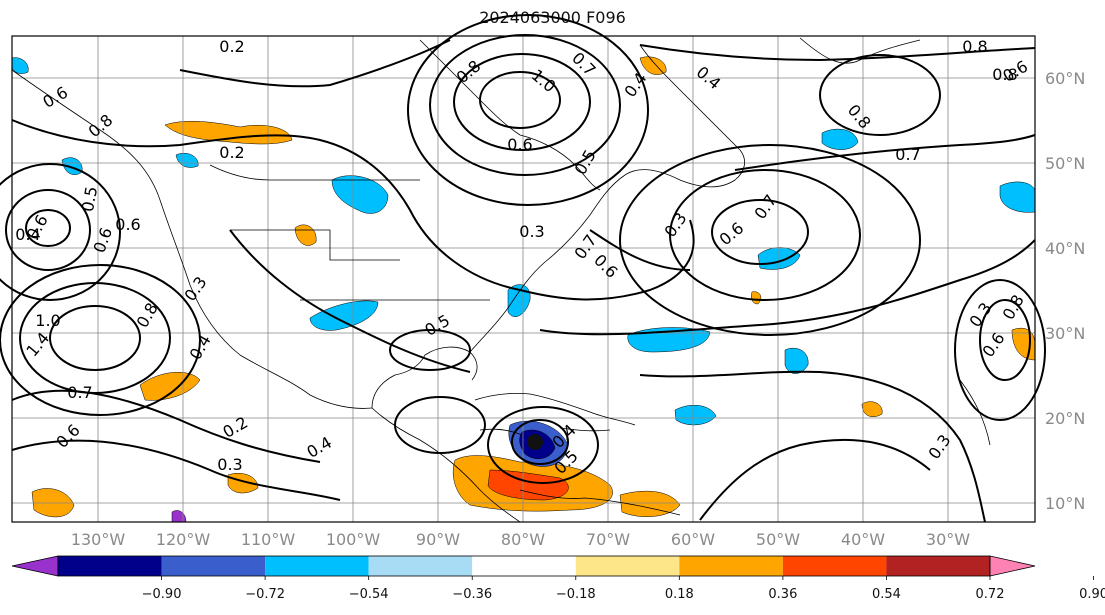  Describe the element at coordinates (265, 594) in the screenshot. I see `colorbar-tick-label: −0.72` at that location.